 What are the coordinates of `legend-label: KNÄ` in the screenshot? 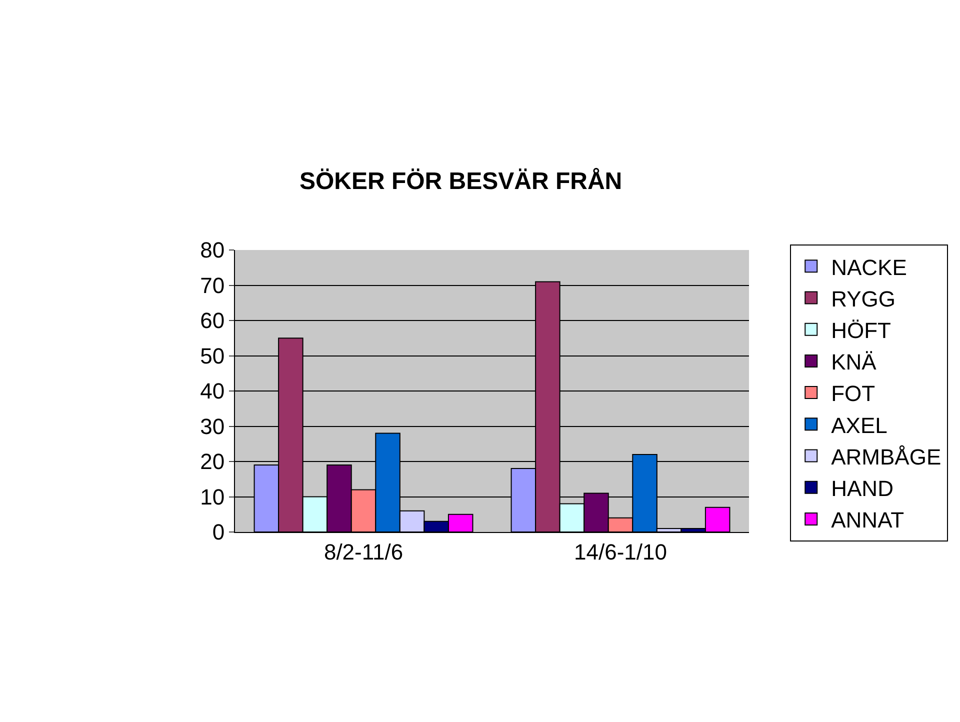 It's located at (854, 362).